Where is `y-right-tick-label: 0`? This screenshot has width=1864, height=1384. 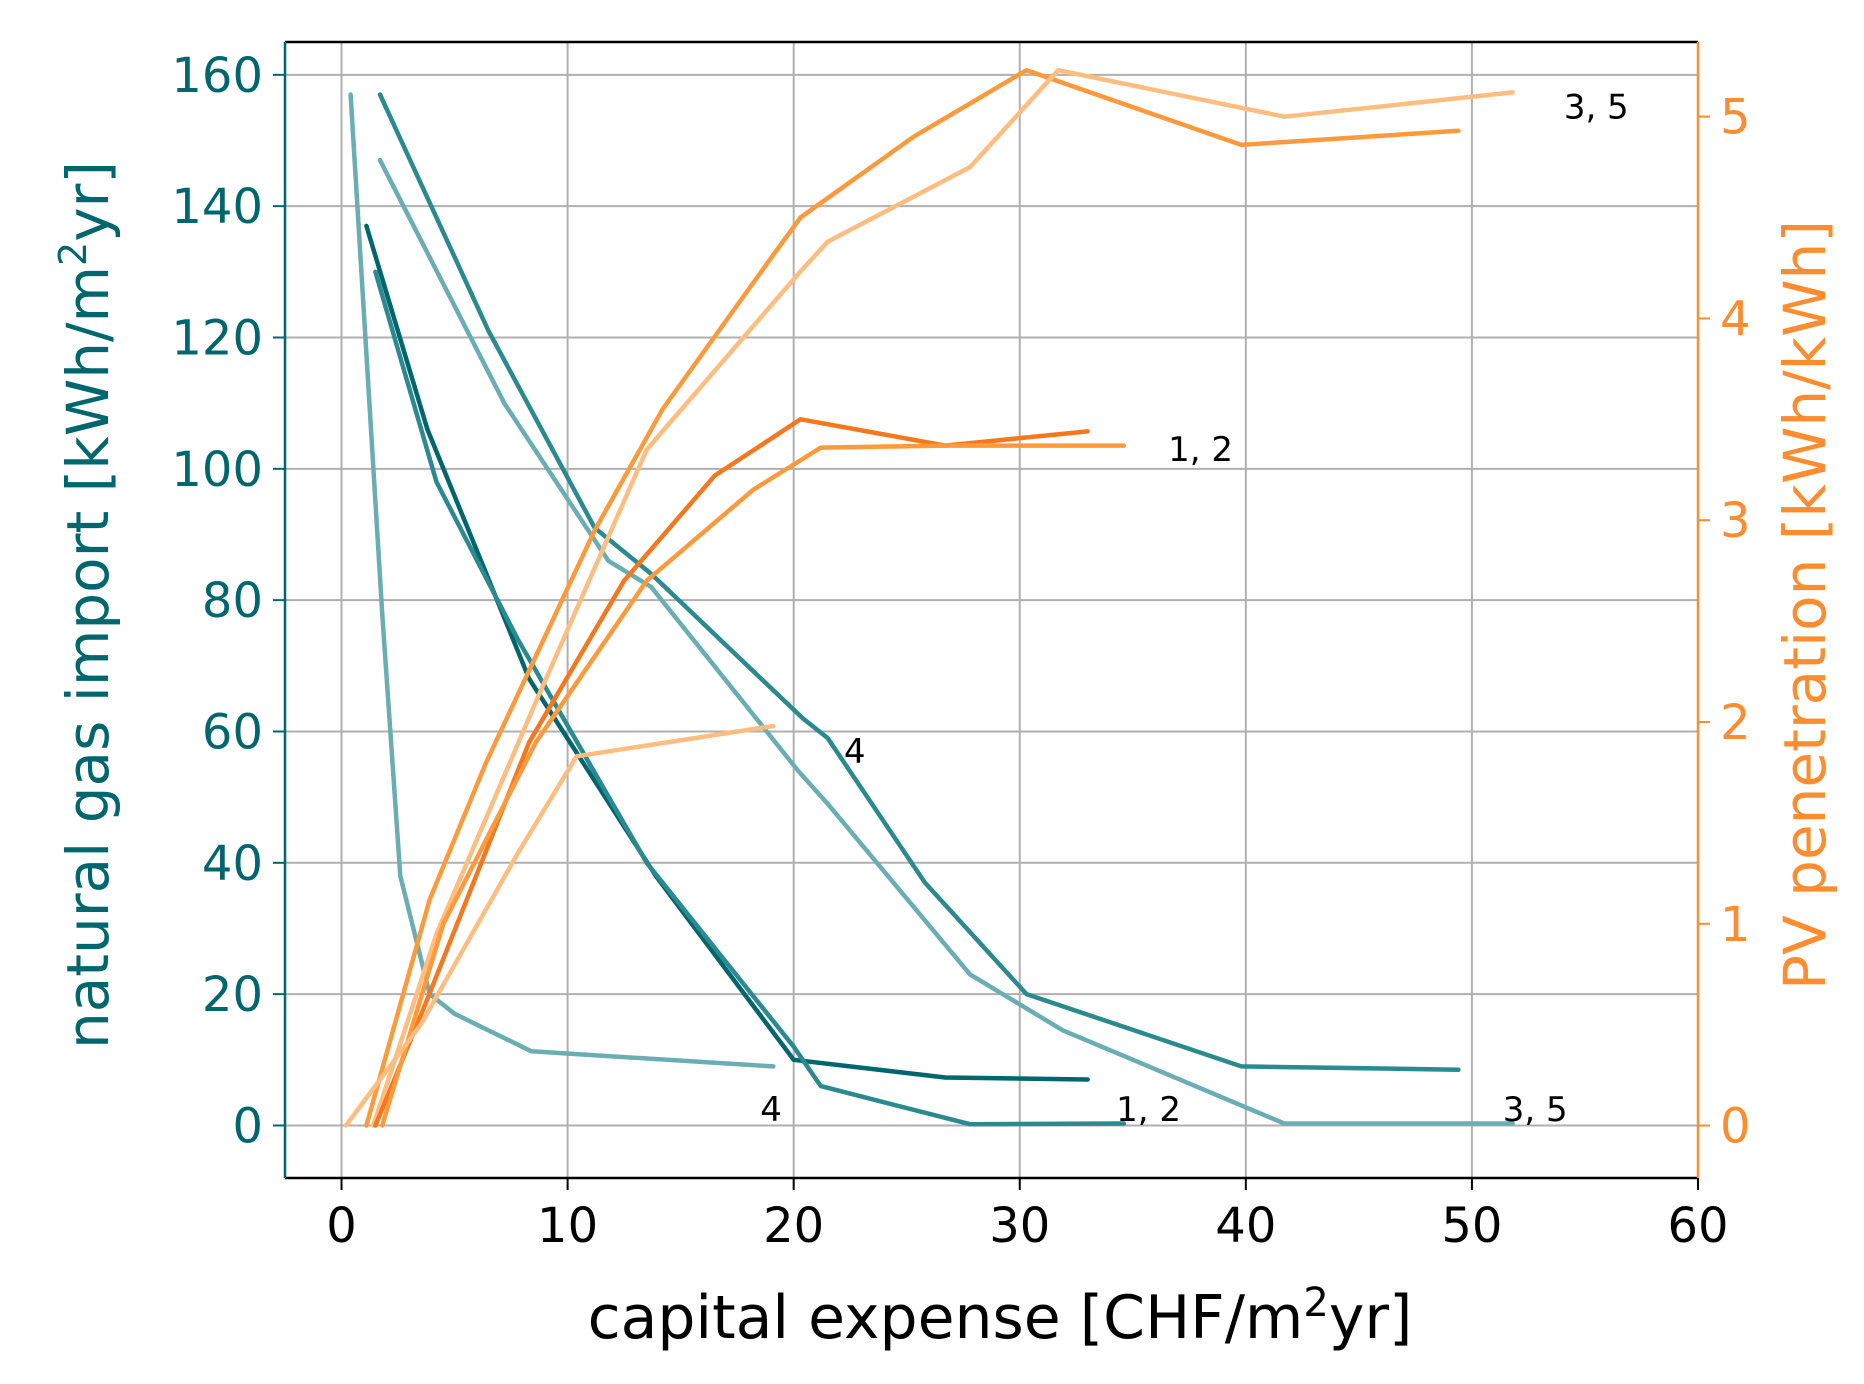 y-right-tick-label: 0 is located at coordinates (1735, 1127).